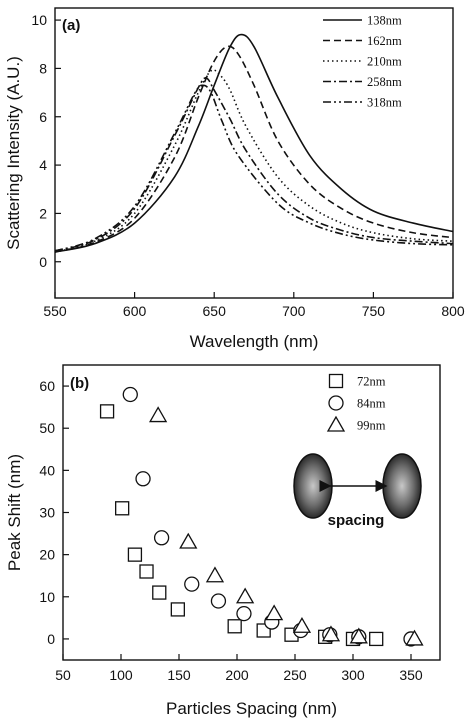 This screenshot has width=474, height=721. What do you see at coordinates (384, 103) in the screenshot?
I see `legend-label-318nm: 318nm` at bounding box center [384, 103].